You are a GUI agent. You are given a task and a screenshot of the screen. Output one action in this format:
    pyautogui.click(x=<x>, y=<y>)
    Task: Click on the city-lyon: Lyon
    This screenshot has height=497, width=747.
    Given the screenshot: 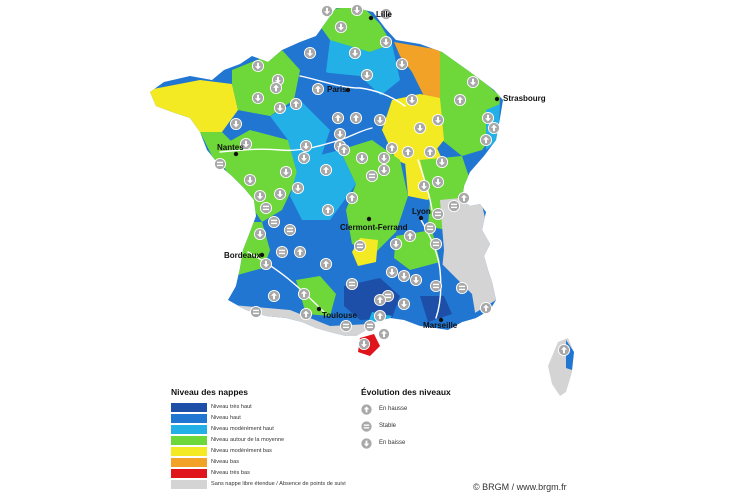 What is the action you would take?
    pyautogui.click(x=421, y=214)
    